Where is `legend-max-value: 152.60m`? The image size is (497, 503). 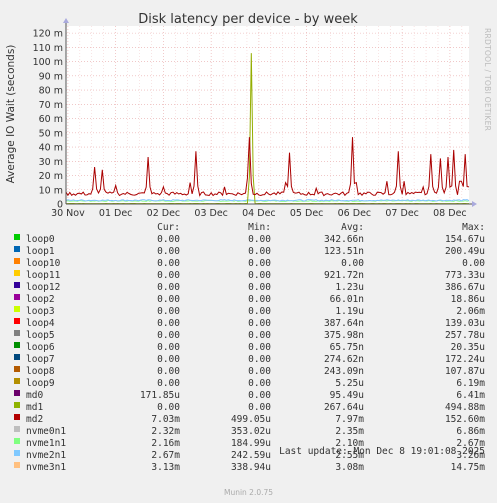
legend-max-value: 152.60m is located at coordinates (464, 419).